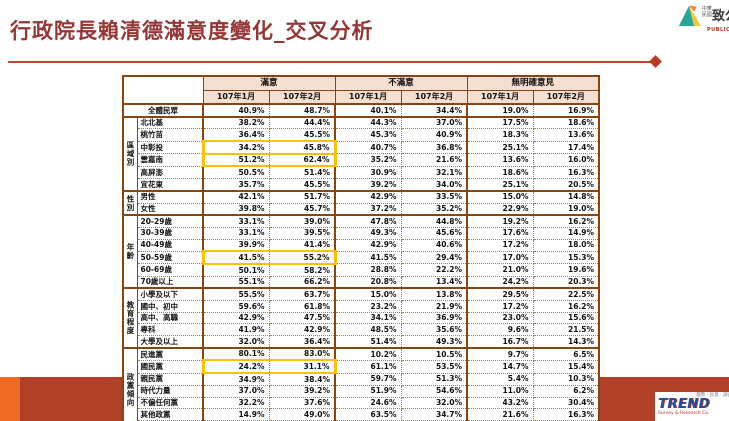 This screenshot has height=421, width=729. I want to click on row-label: 高中、高職, so click(170, 318).